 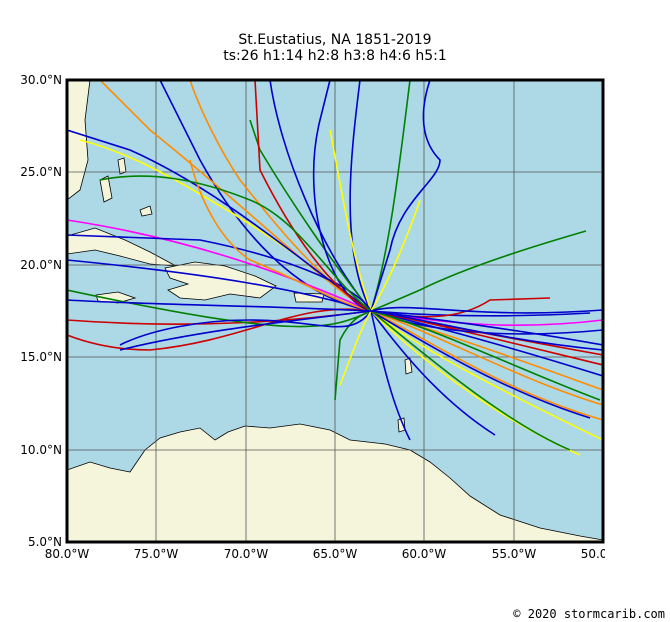 I want to click on subtitle: ts:26 h1:14 h2:8 h3:8 h4:6 h5:1, so click(x=335, y=56).